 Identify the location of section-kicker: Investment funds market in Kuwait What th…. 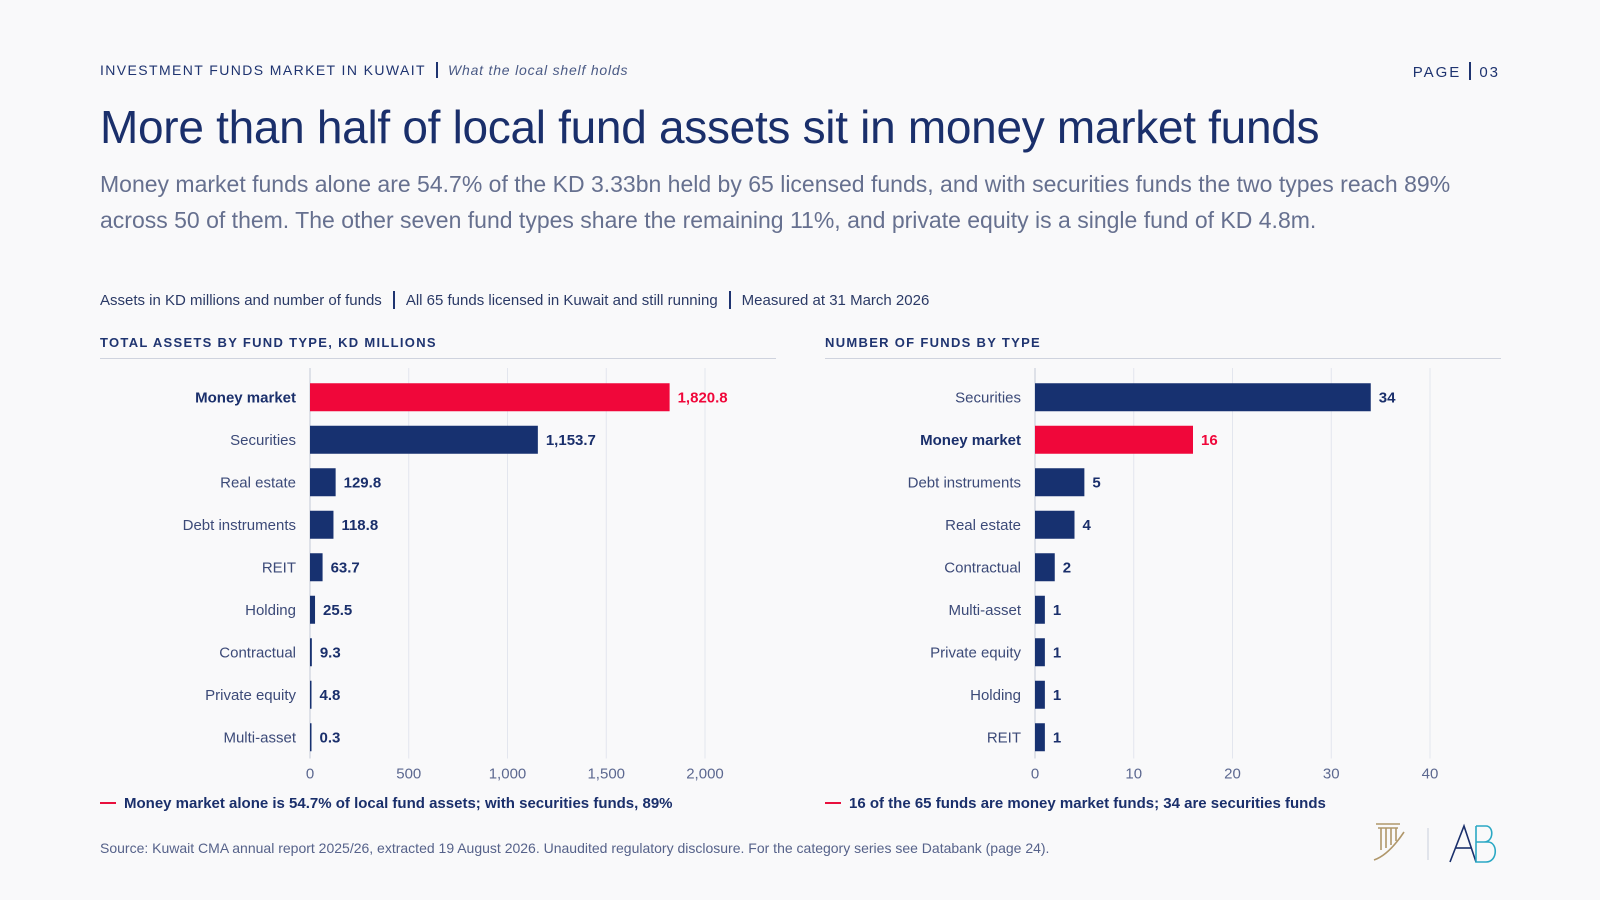
(364, 70).